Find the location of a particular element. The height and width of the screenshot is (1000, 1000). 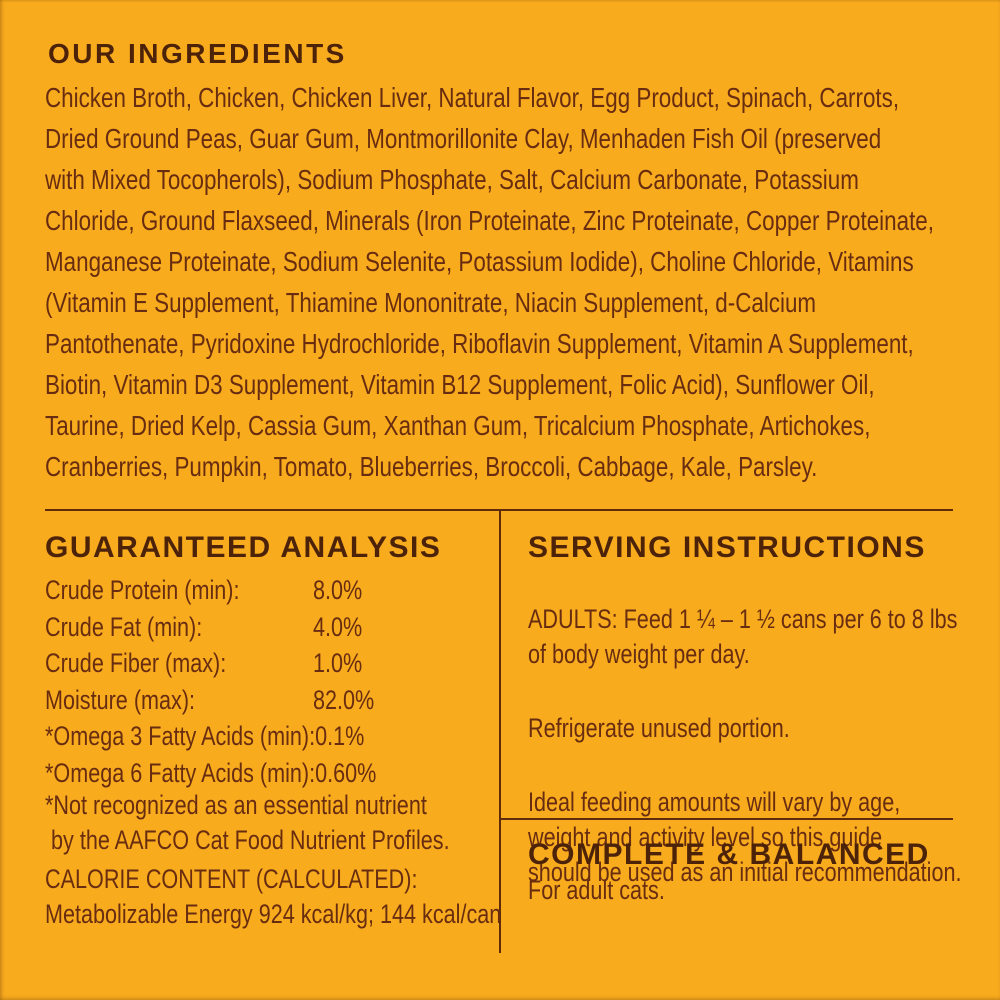

complete-balanced-text: For adult cats. is located at coordinates (596, 890).